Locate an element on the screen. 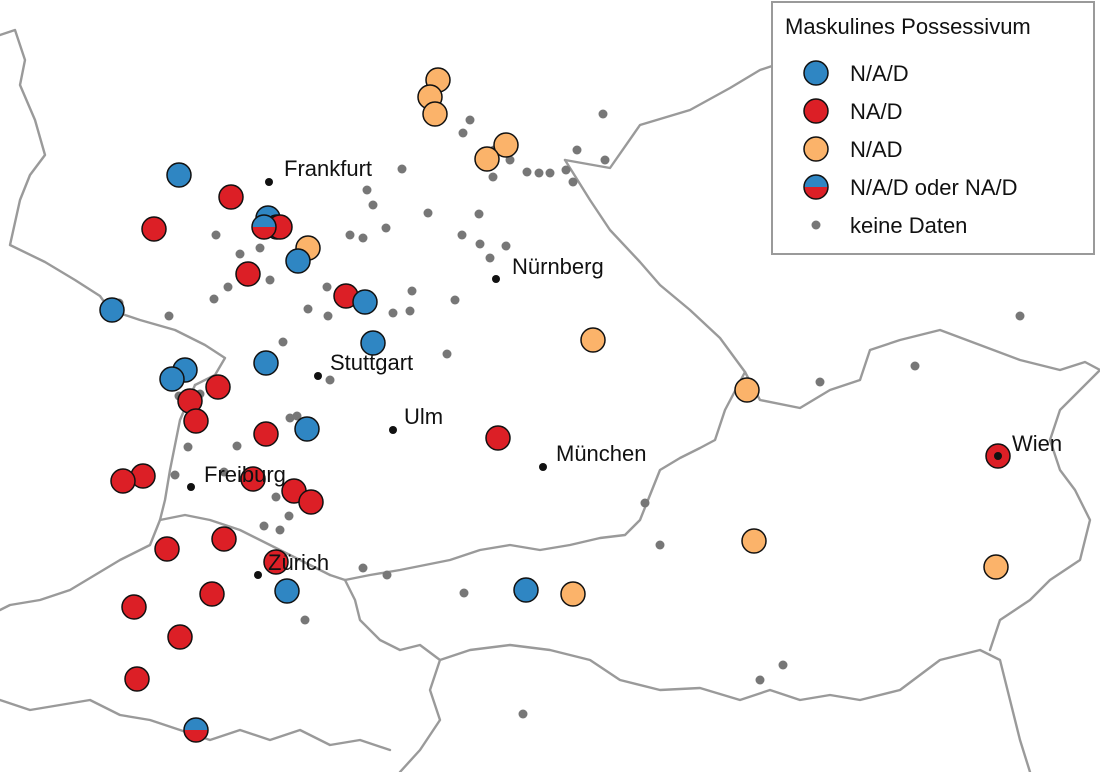  legend-label-nad: N/A/D is located at coordinates (879, 73).